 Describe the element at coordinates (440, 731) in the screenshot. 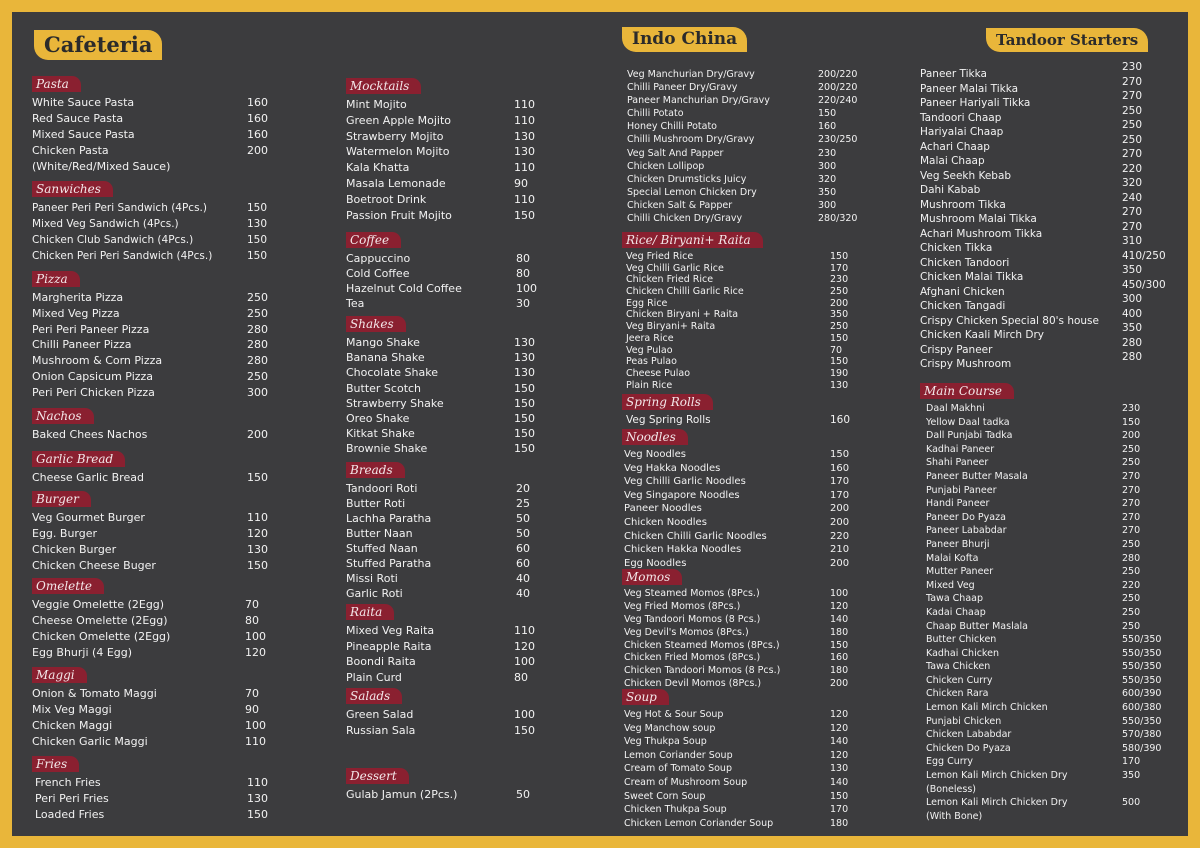

I see `menu-item: Russian Sala 150` at that location.